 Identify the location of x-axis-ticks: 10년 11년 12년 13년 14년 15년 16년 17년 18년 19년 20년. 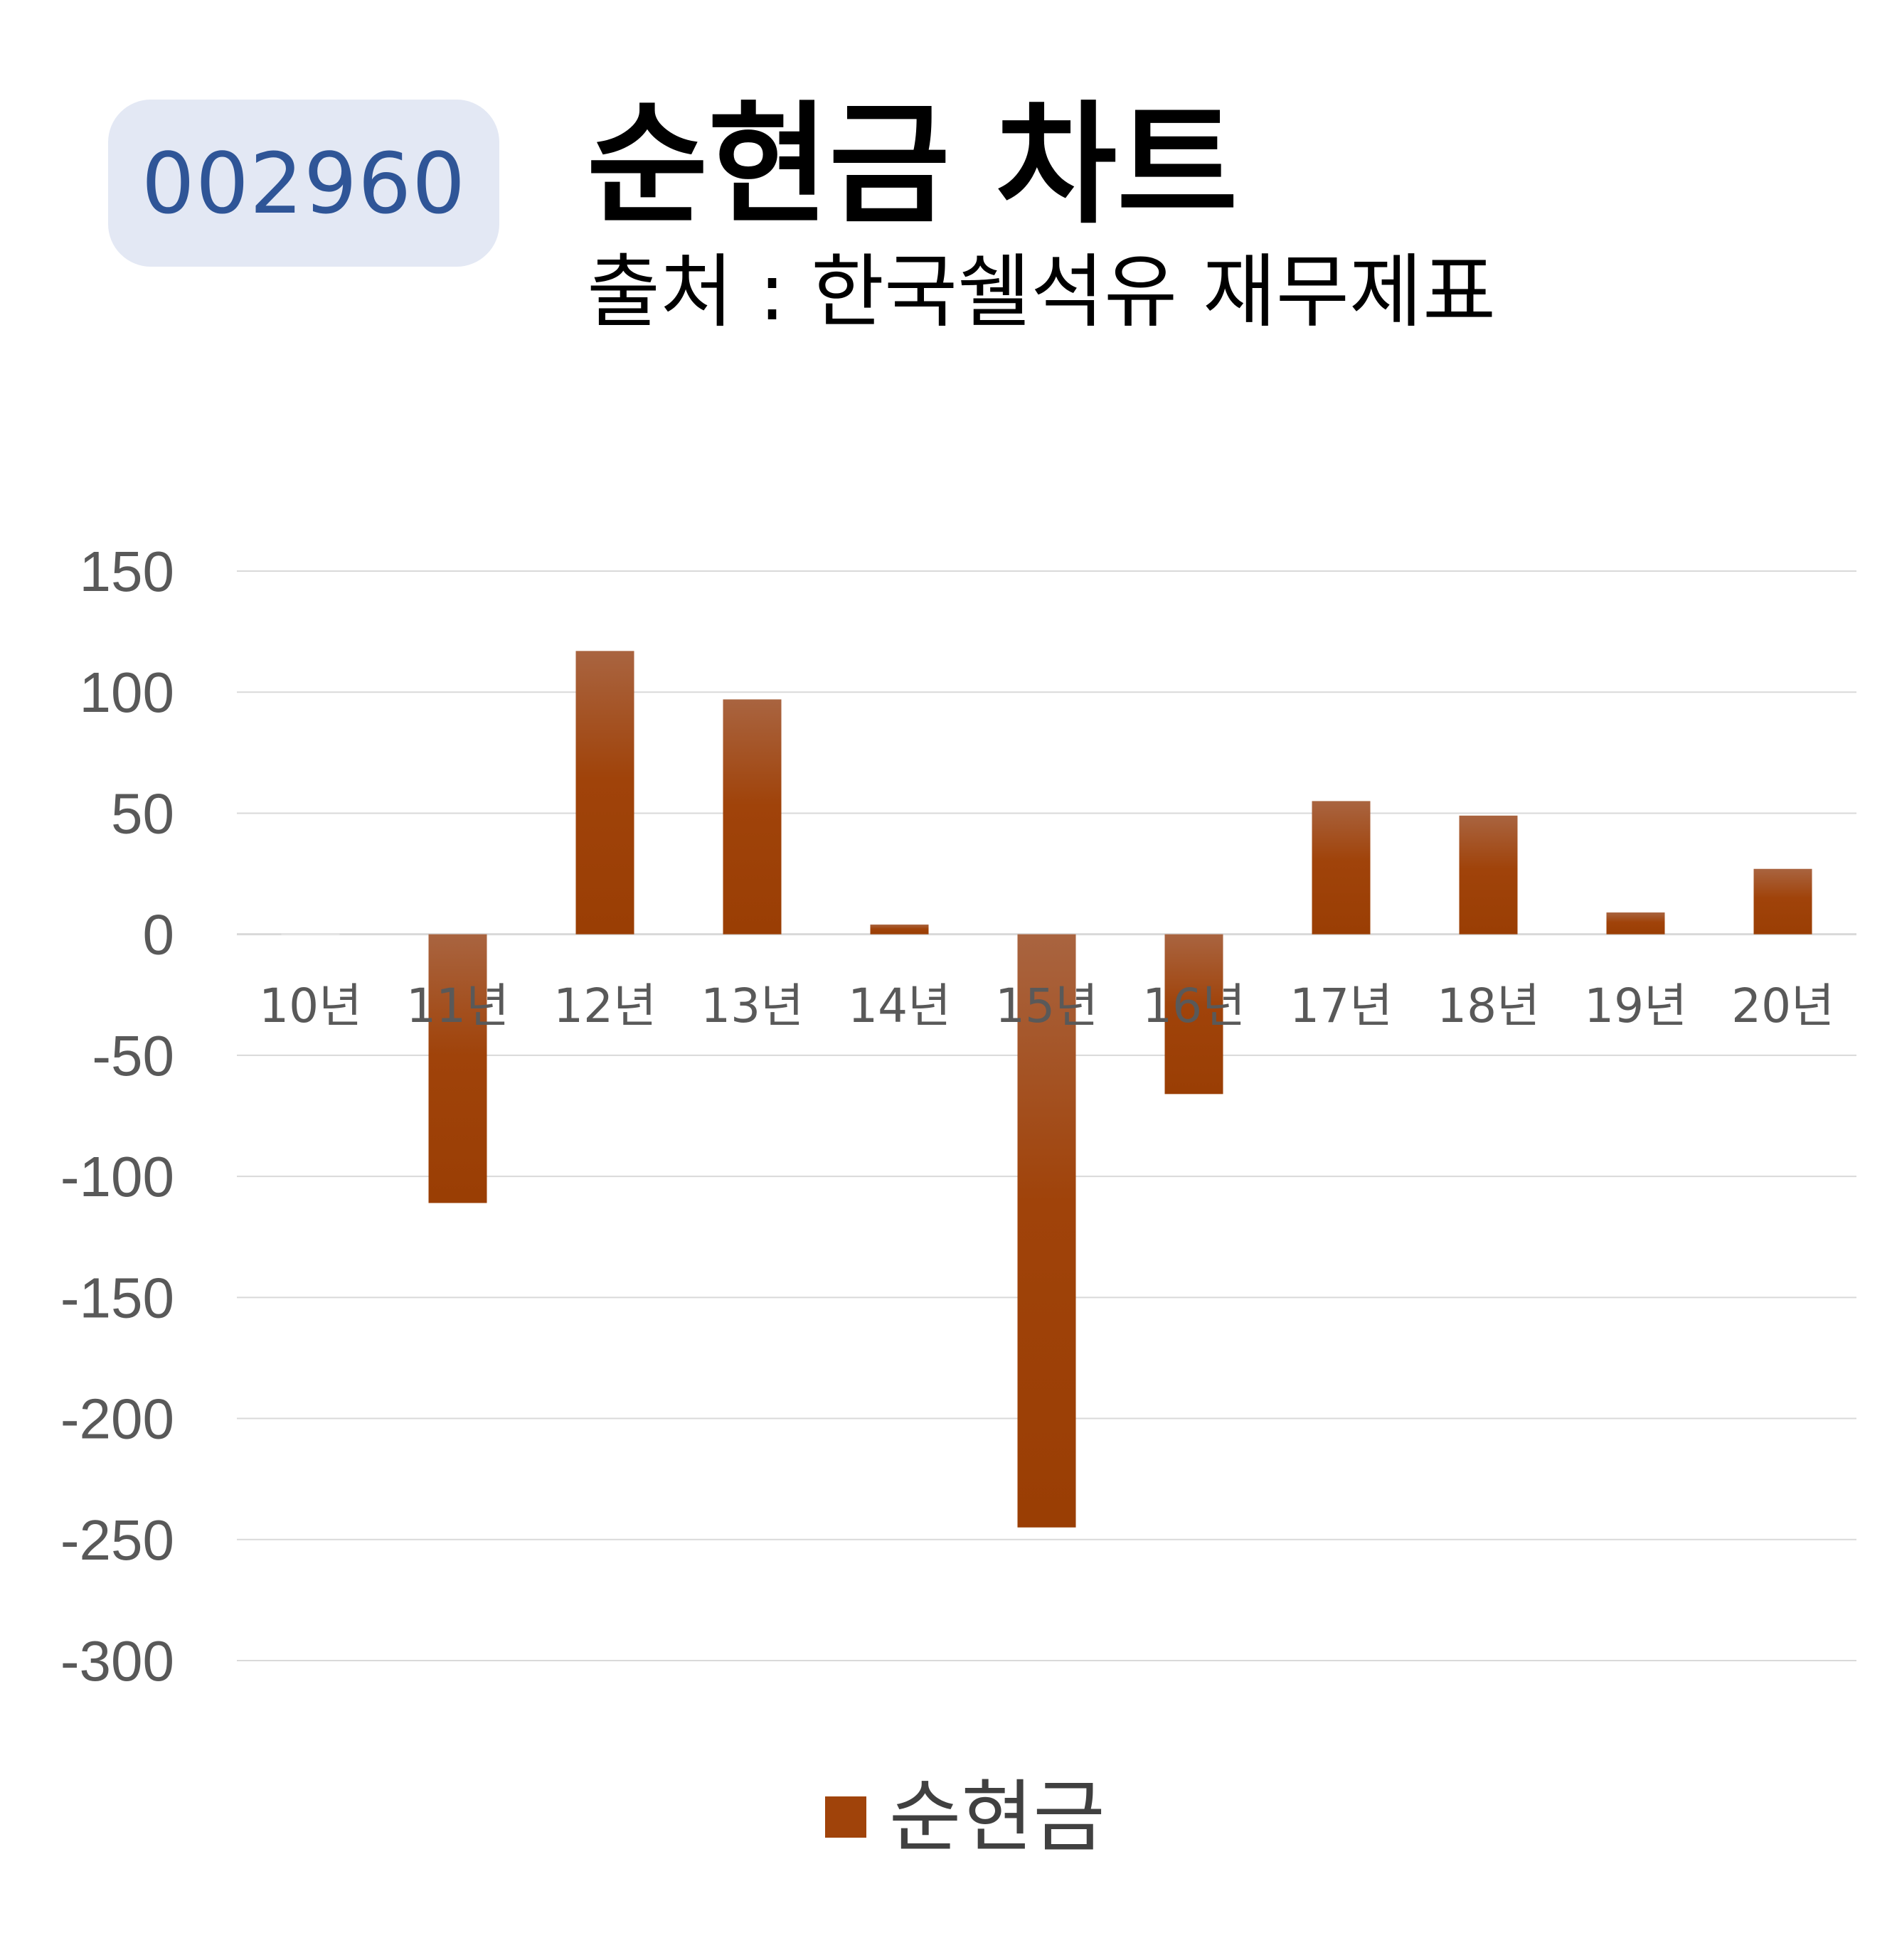
(1046, 1006).